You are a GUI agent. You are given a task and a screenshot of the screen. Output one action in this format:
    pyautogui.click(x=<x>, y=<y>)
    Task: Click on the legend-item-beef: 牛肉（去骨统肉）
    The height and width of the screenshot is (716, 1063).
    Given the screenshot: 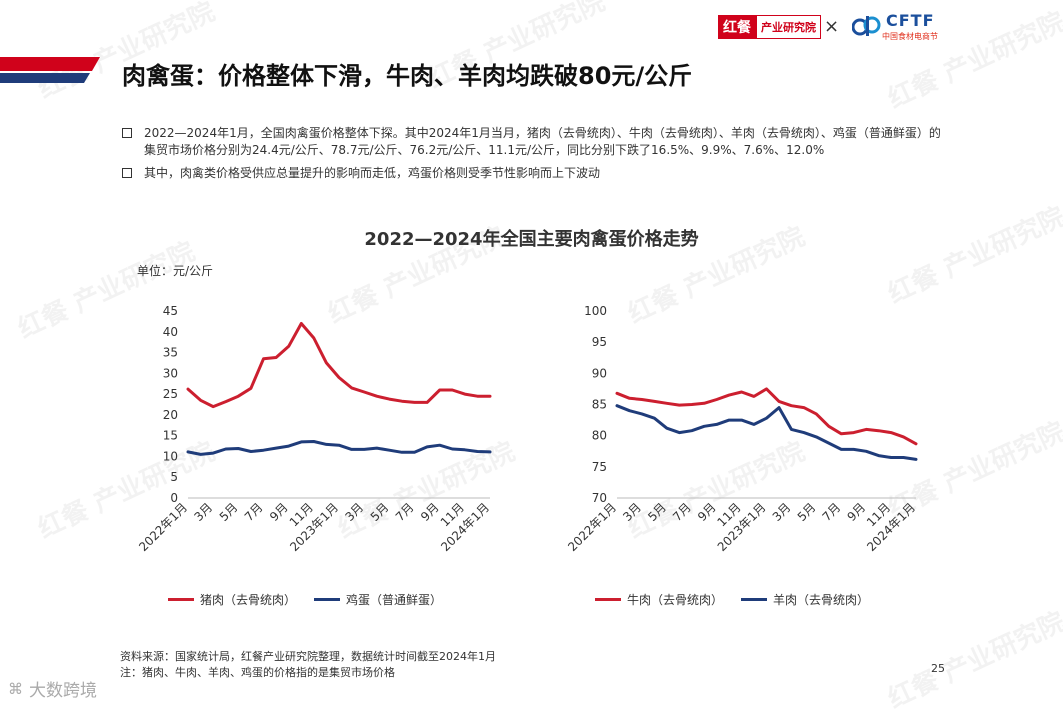 What is the action you would take?
    pyautogui.click(x=659, y=599)
    